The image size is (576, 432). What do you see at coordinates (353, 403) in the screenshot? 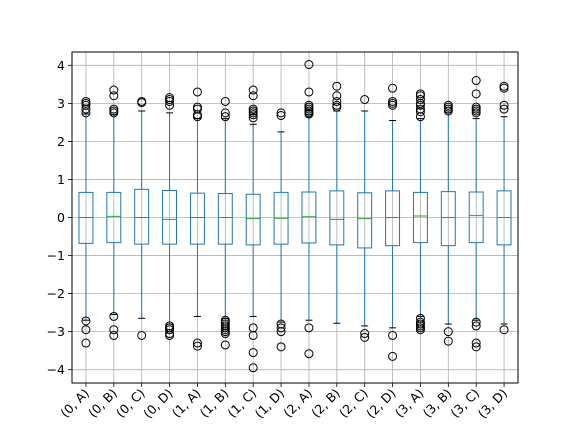
I see `x-tick-label: (2, C)` at bounding box center [353, 403].